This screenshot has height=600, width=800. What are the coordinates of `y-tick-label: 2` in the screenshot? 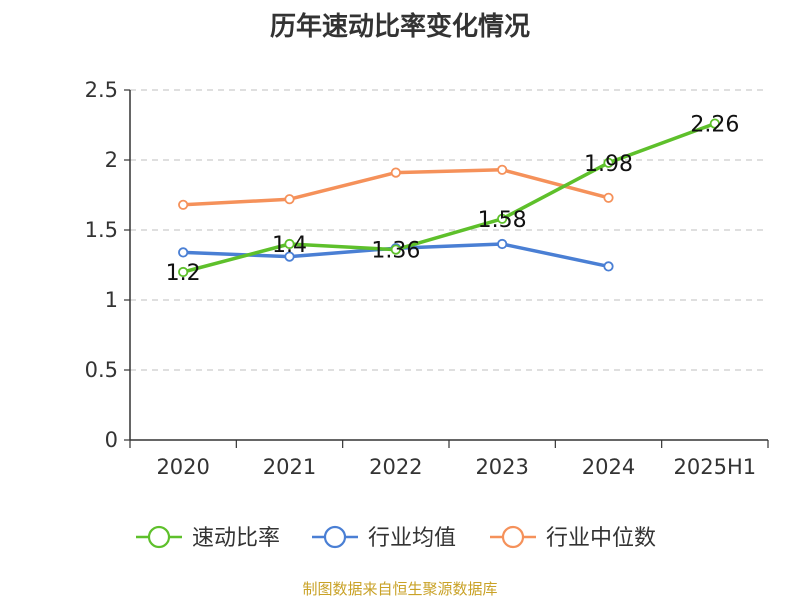 It's located at (111, 160).